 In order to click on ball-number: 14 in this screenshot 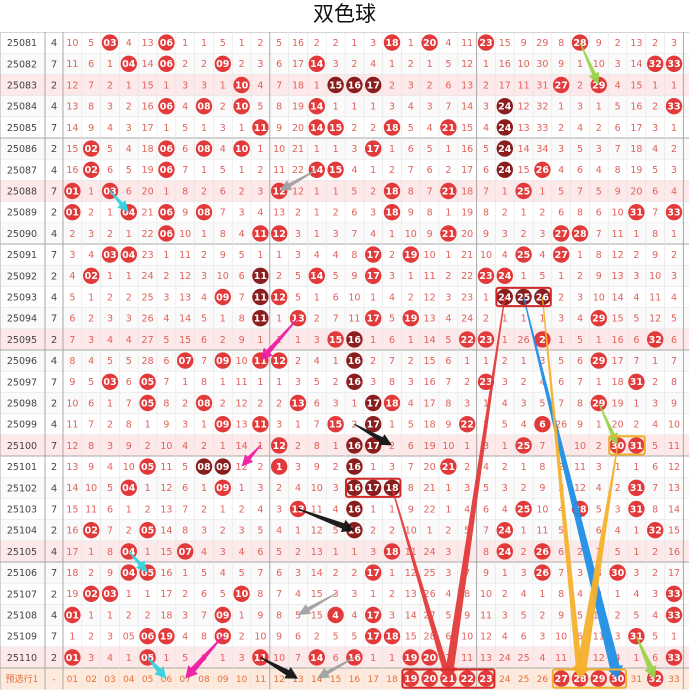, I will do `click(317, 107)`.